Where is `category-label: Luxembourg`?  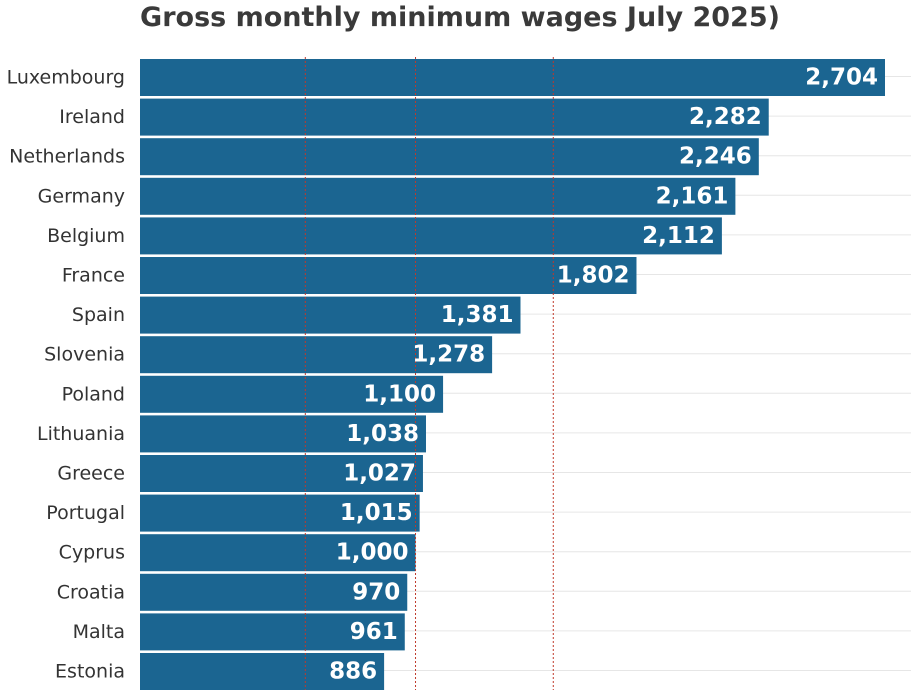 category-label: Luxembourg is located at coordinates (66, 78).